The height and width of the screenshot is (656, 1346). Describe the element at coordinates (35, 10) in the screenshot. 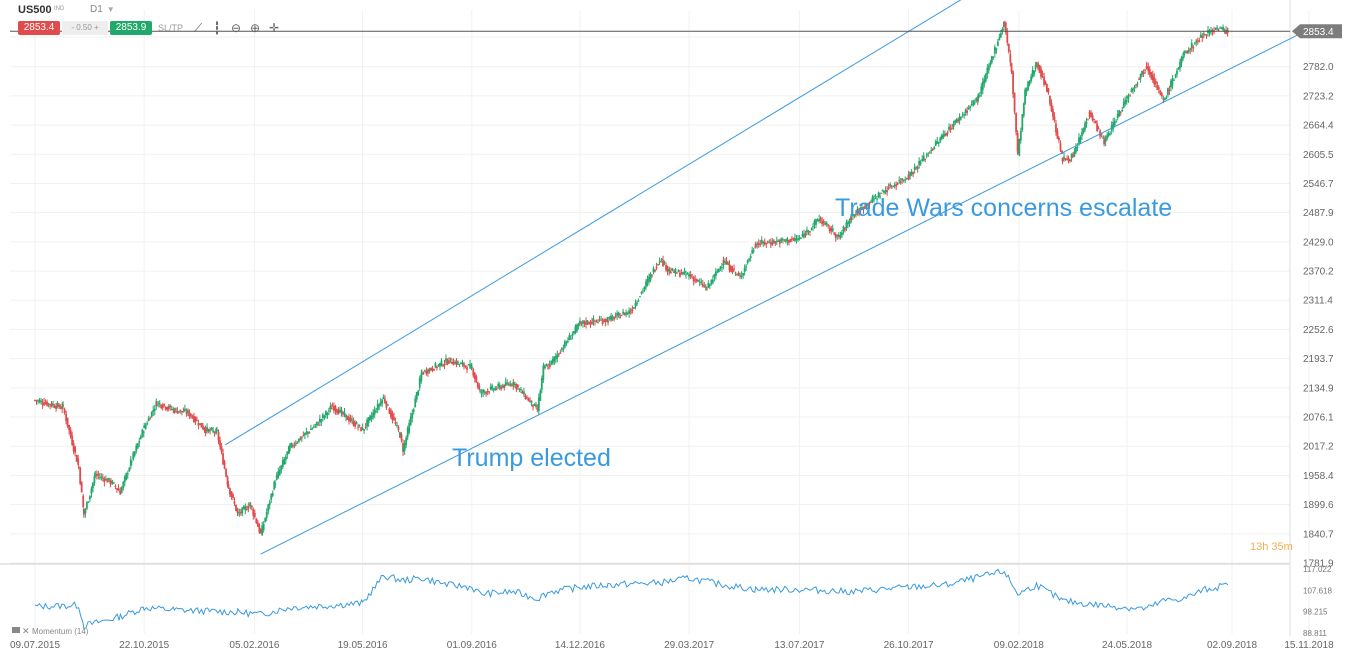

I see `symbol-name: US500` at that location.